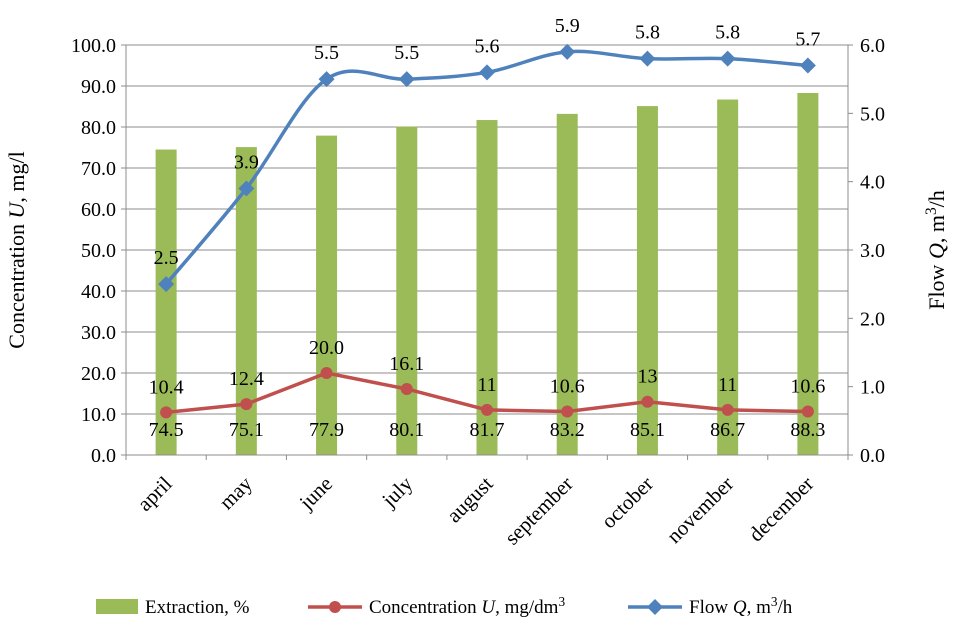 Image resolution: width=955 pixels, height=626 pixels. Describe the element at coordinates (98, 87) in the screenshot. I see `y-left-tick-label: 90.0` at that location.